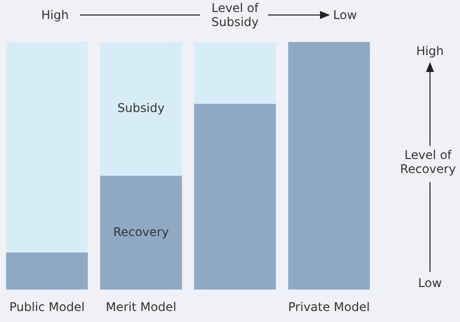 The image size is (460, 322). What do you see at coordinates (47, 307) in the screenshot?
I see `x-tick-label: Public Model` at bounding box center [47, 307].